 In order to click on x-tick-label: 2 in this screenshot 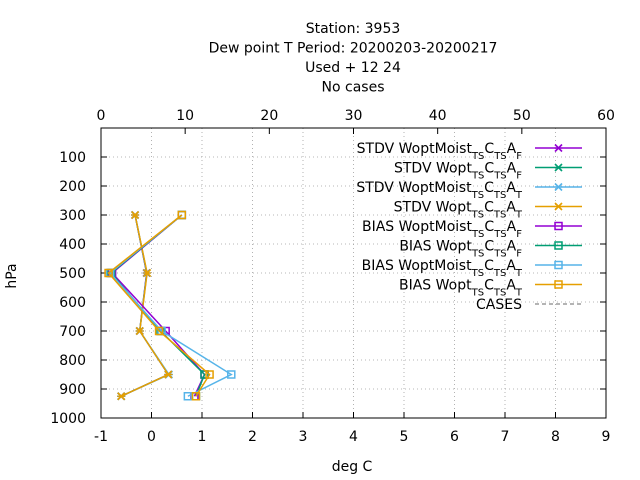, I will do `click(252, 437)`.